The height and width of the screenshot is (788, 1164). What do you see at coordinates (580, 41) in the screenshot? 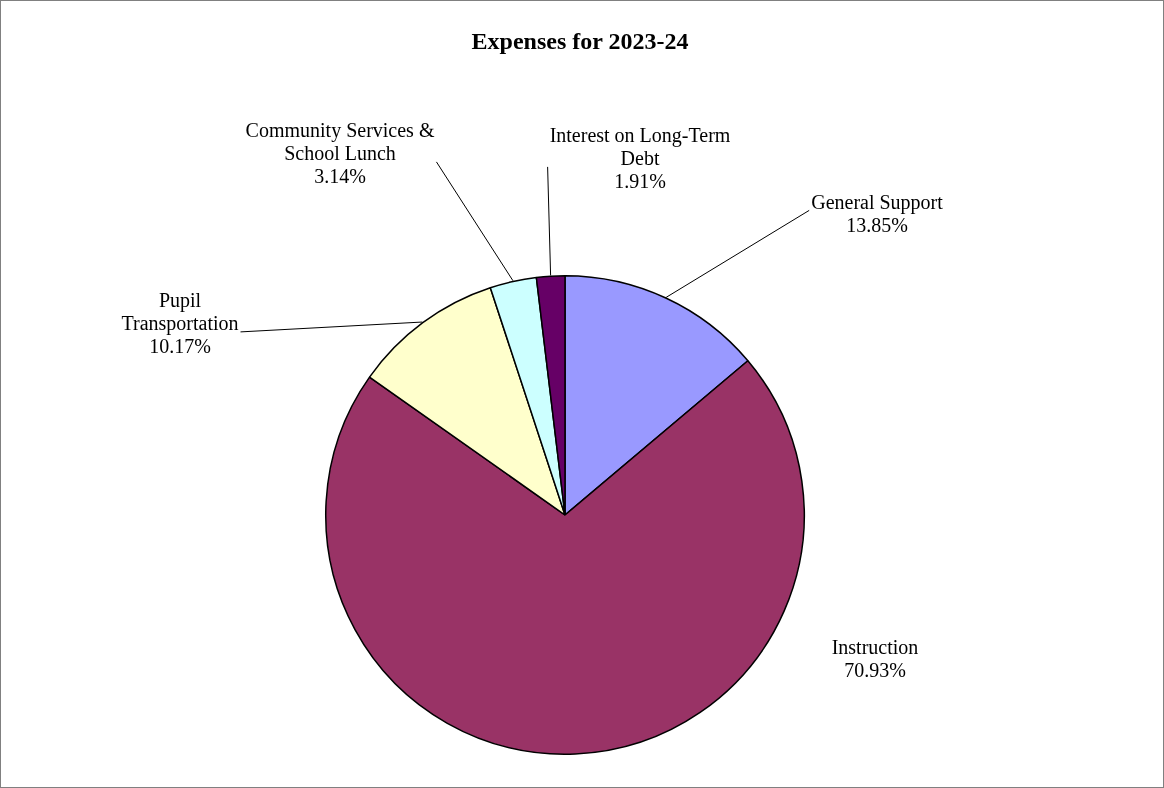
I see `chart-title: Expenses for 2023-24` at bounding box center [580, 41].